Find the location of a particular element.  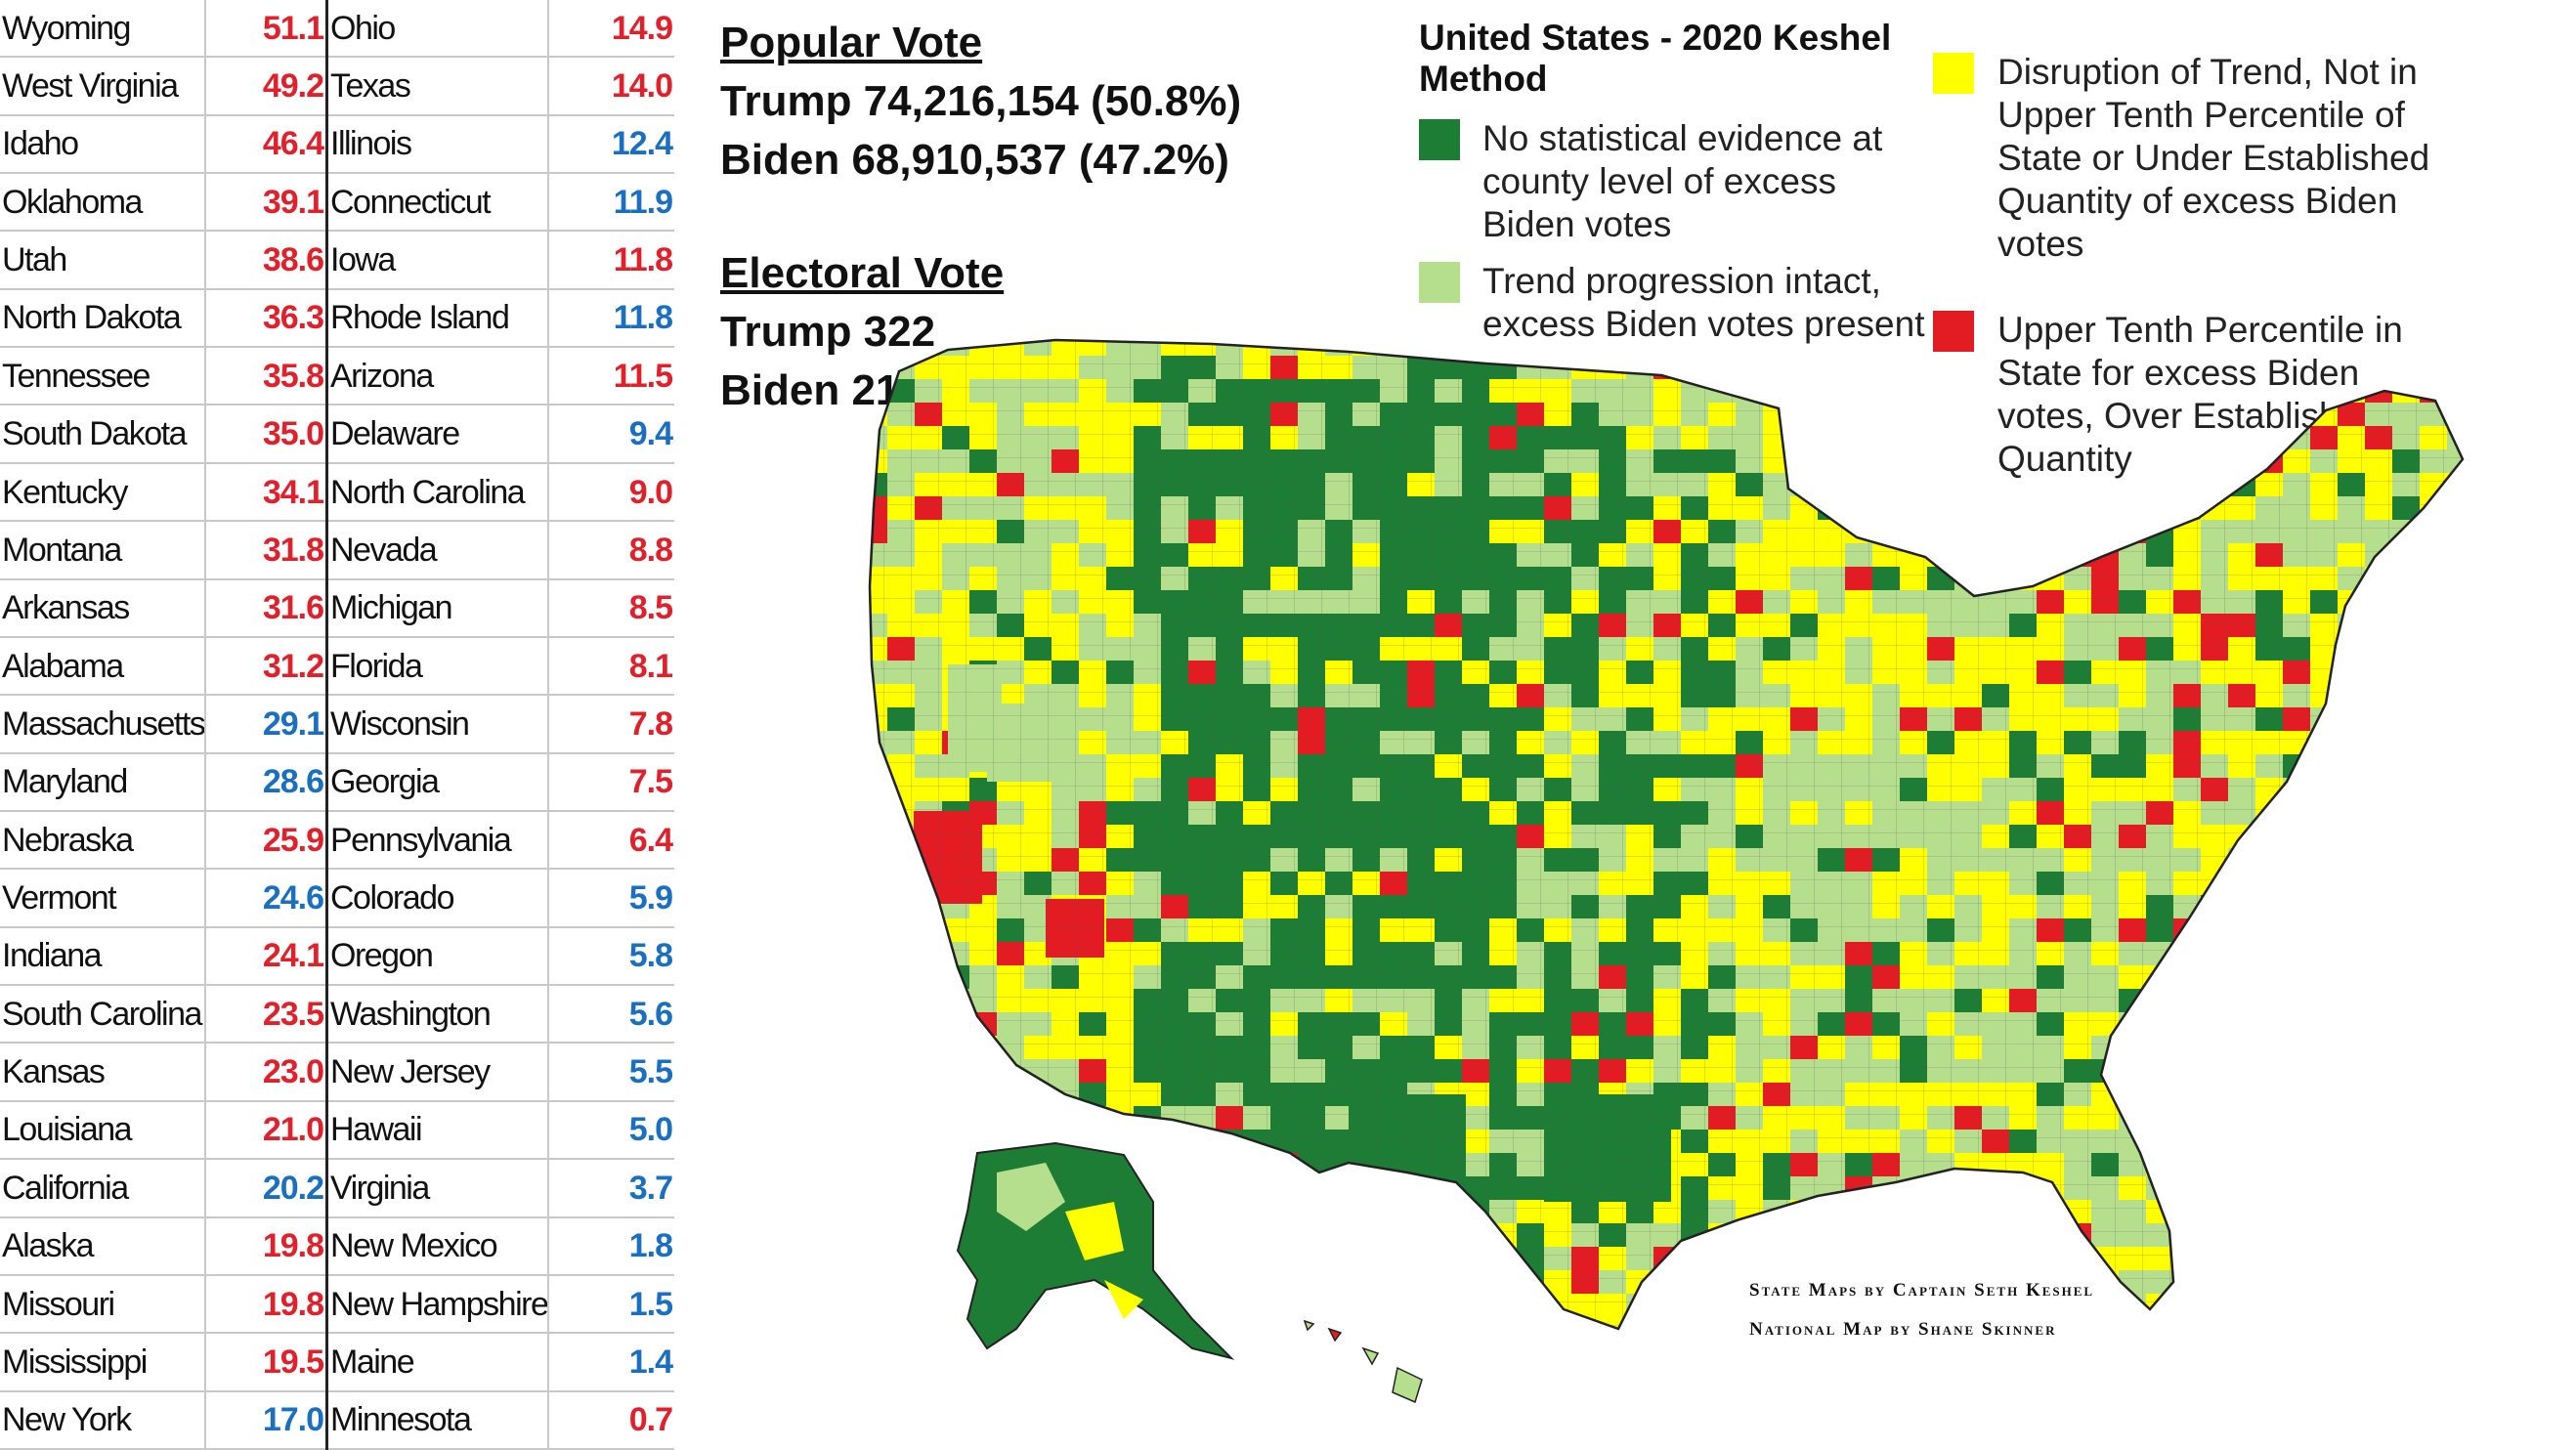

margin-value-left: 28.6 is located at coordinates (267, 782).